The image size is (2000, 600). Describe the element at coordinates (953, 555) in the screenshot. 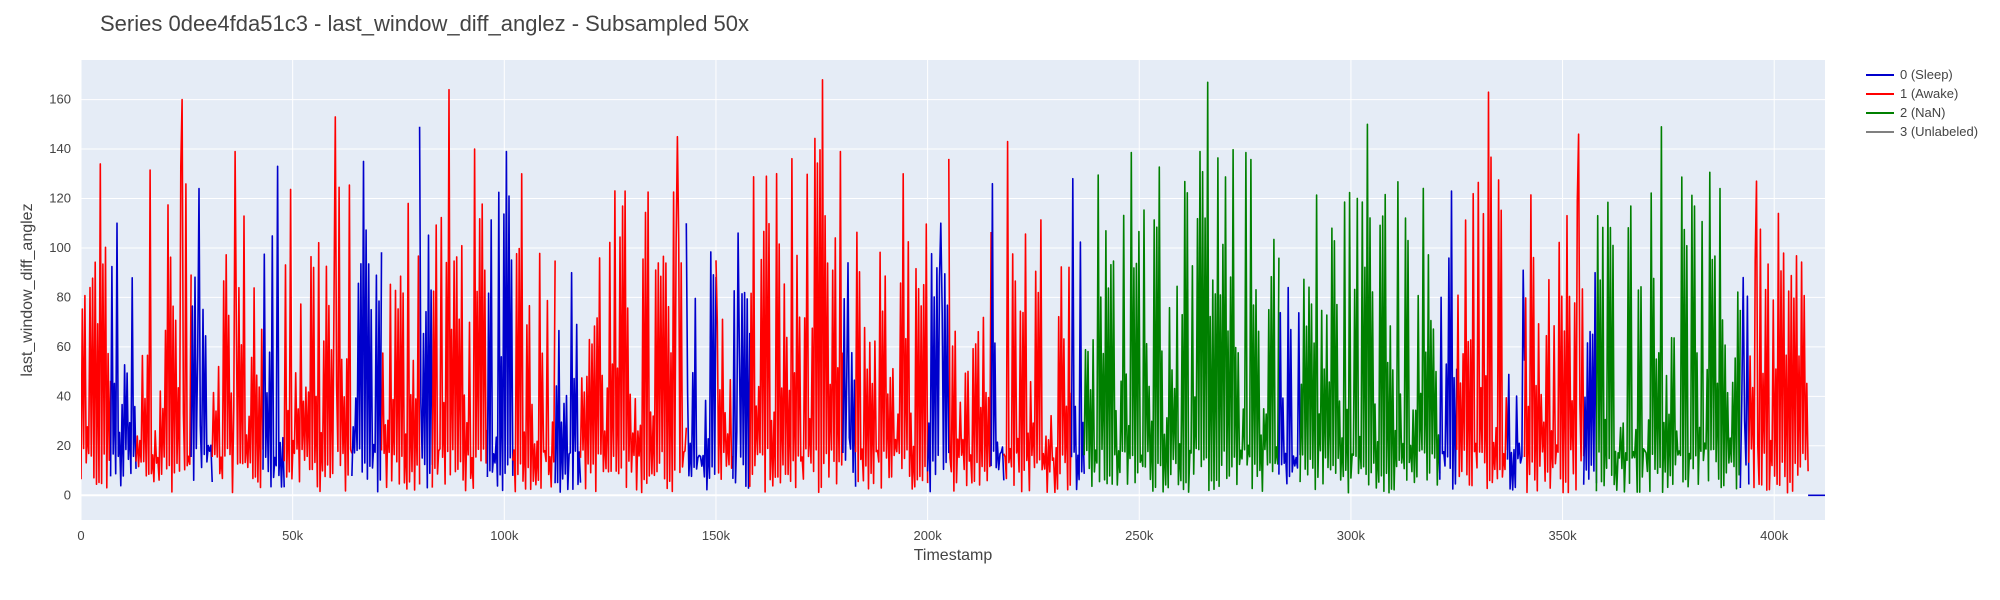

I see `x-axis-title: Timestamp` at that location.